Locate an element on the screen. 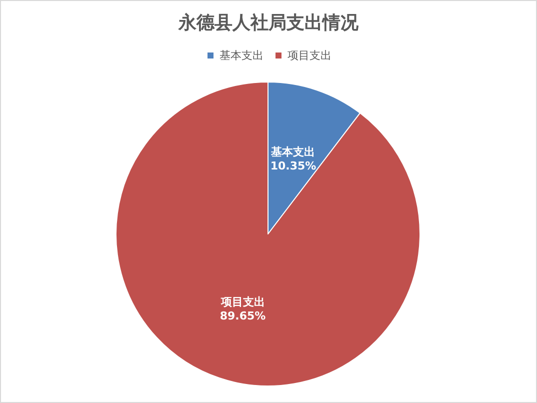 This screenshot has width=537, height=403. chart-title: 永德县人社局支出情况 is located at coordinates (269, 23).